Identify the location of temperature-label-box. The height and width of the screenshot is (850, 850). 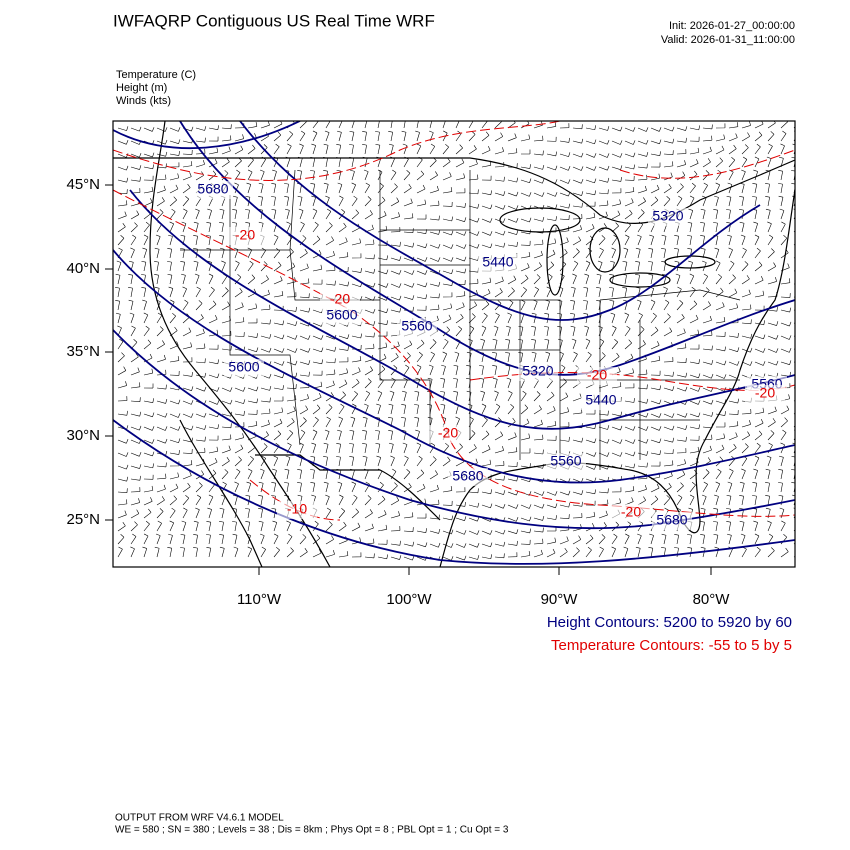
(448, 434).